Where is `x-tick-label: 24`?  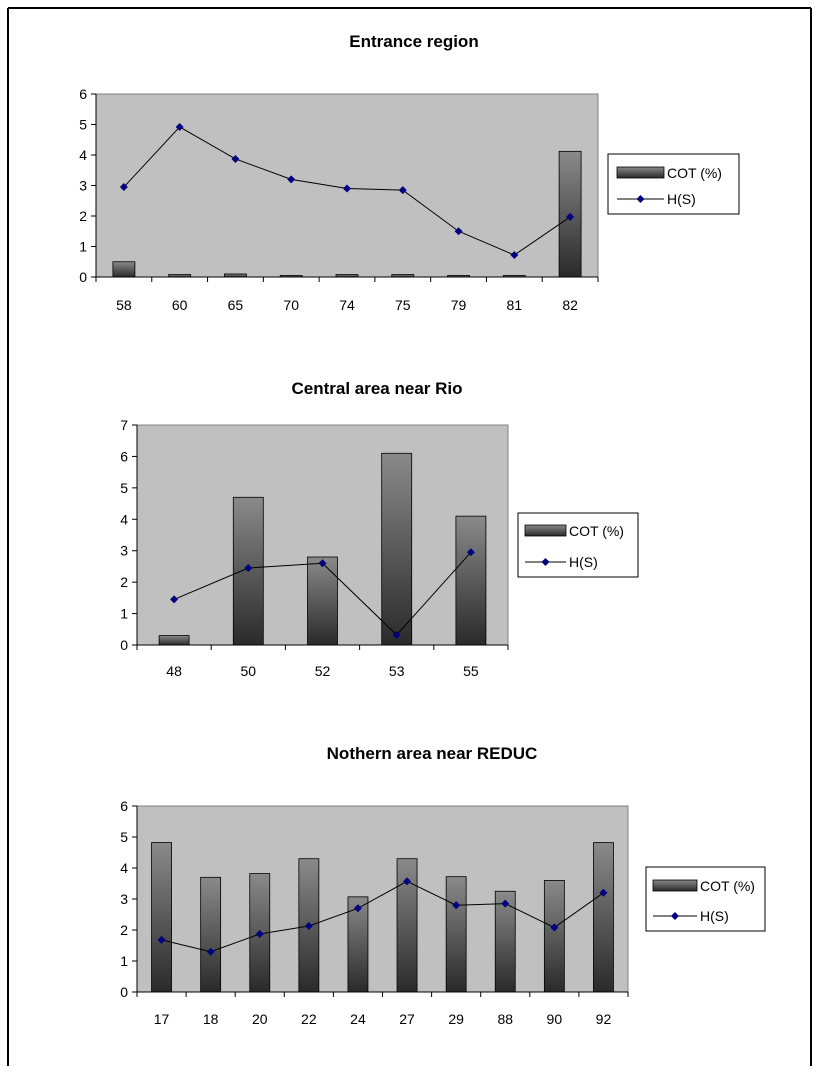
x-tick-label: 24 is located at coordinates (358, 1019).